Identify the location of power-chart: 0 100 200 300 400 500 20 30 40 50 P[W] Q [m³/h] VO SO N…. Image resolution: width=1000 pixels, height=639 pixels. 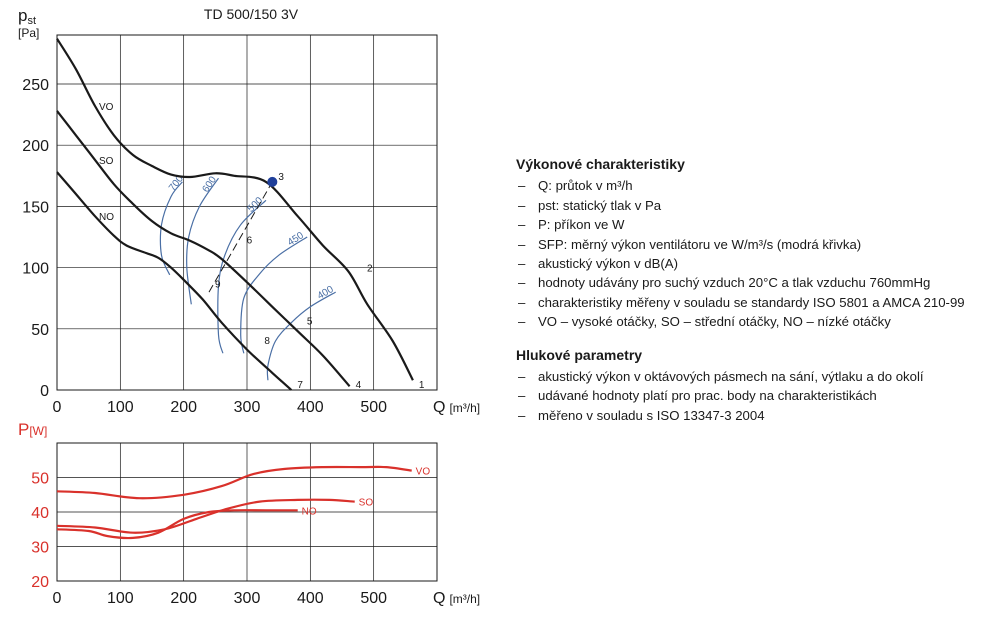
(249, 513).